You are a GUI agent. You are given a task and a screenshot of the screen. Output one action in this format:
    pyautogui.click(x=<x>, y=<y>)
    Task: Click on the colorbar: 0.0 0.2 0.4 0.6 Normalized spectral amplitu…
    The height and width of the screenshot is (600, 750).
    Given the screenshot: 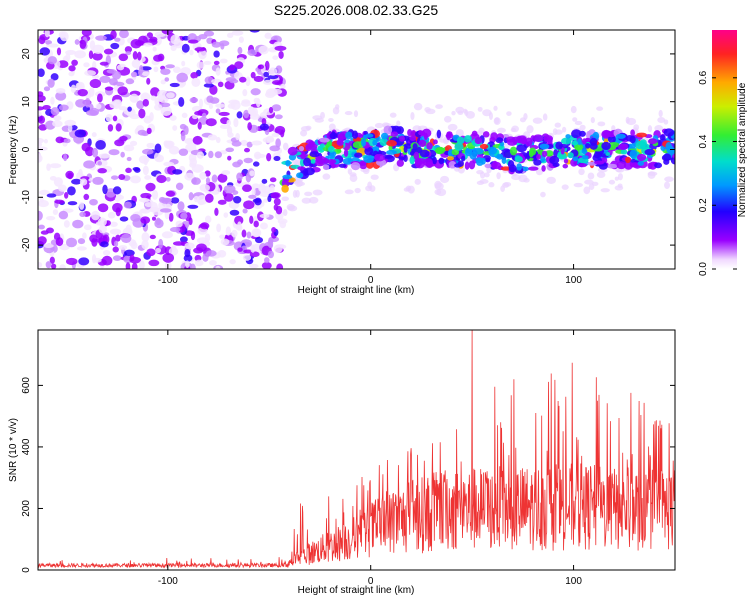 What is the action you would take?
    pyautogui.click(x=723, y=153)
    